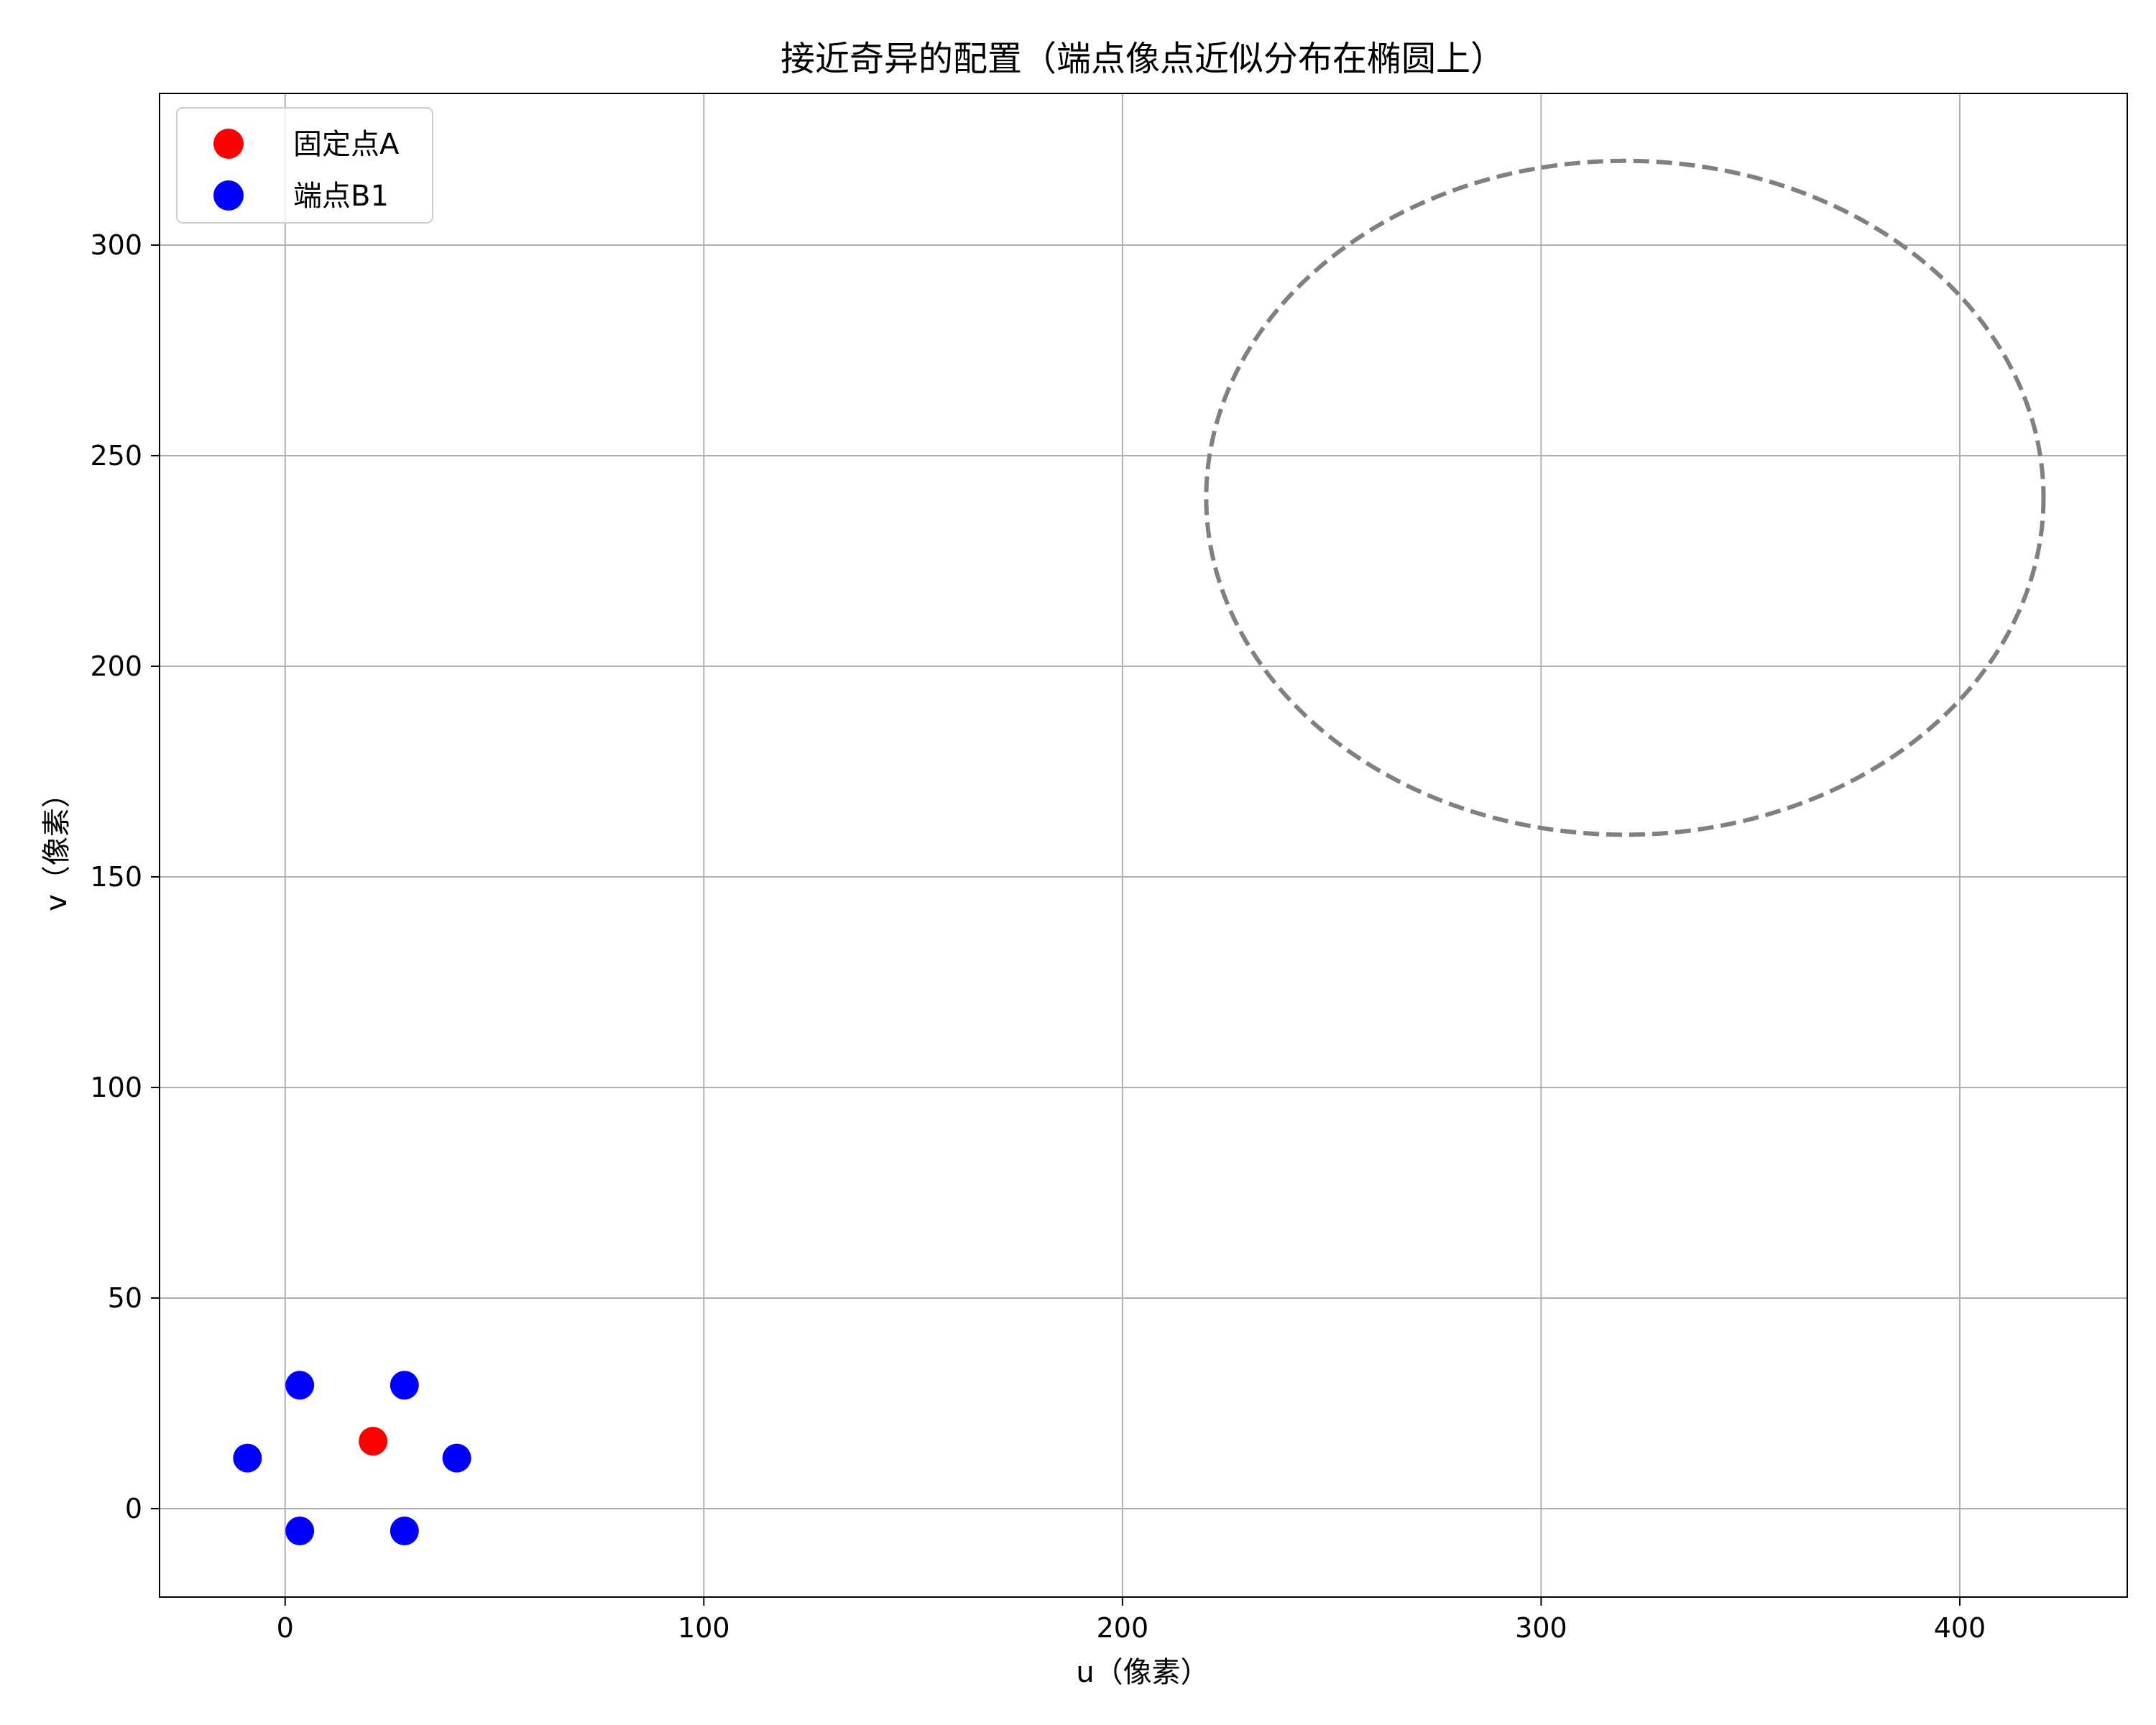 The height and width of the screenshot is (1725, 2156). Describe the element at coordinates (1143, 59) in the screenshot. I see `chart-title: 接近奇异的配置（端点像点近似分布在椭圆上）` at that location.